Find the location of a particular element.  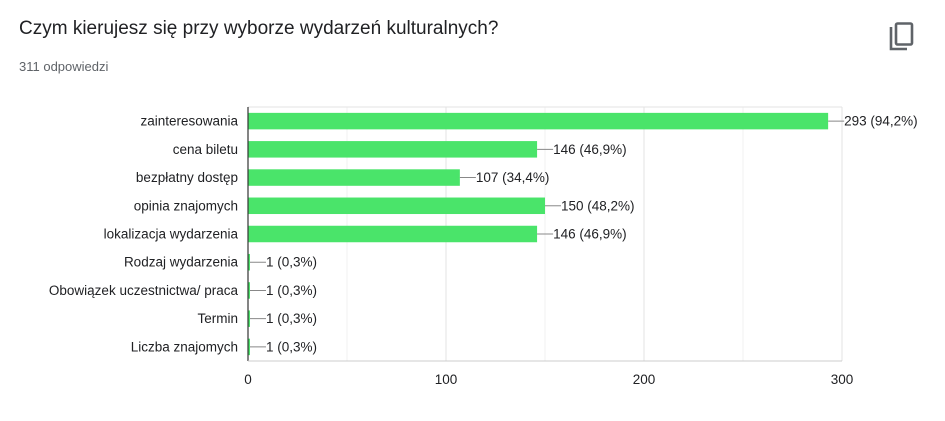

category-label: opinia znajomych is located at coordinates (186, 205).